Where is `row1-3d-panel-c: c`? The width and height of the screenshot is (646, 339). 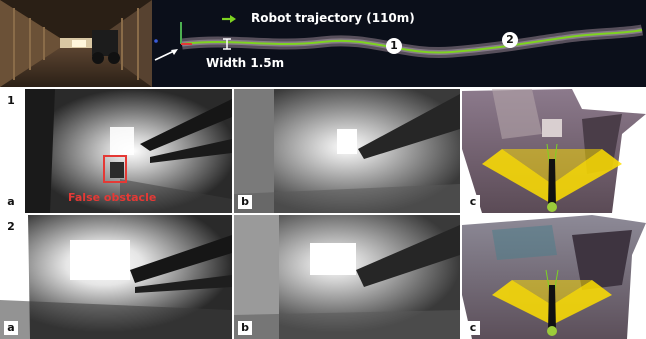 row1-3d-panel-c: c is located at coordinates (554, 151).